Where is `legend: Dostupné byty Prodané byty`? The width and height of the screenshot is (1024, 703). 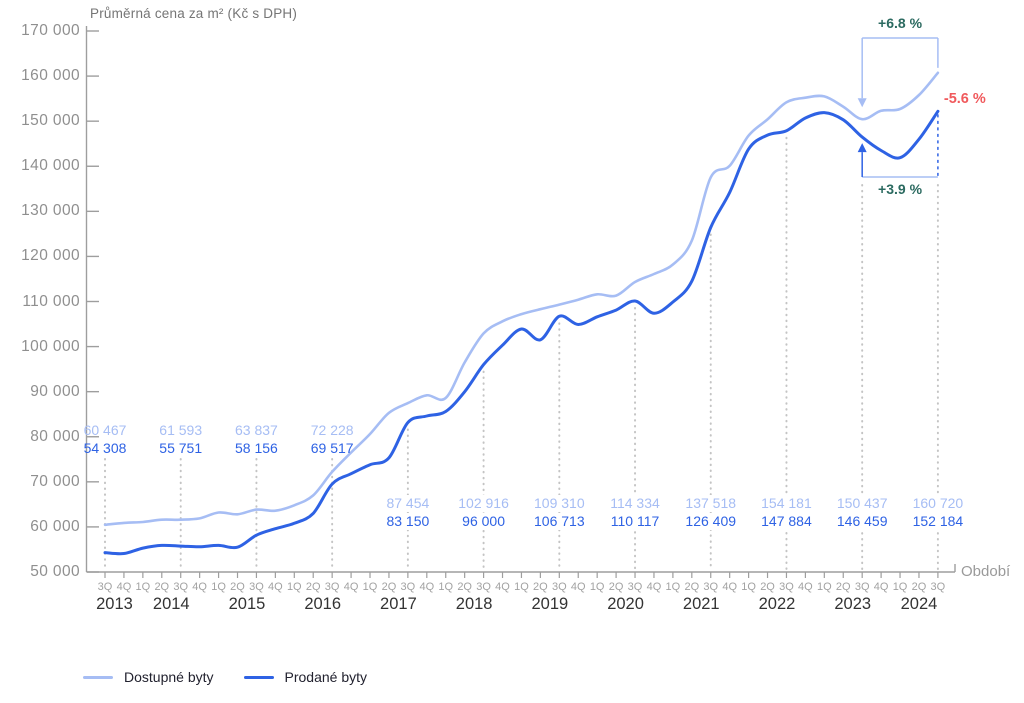
legend: Dostupné byty Prodané byty is located at coordinates (225, 677).